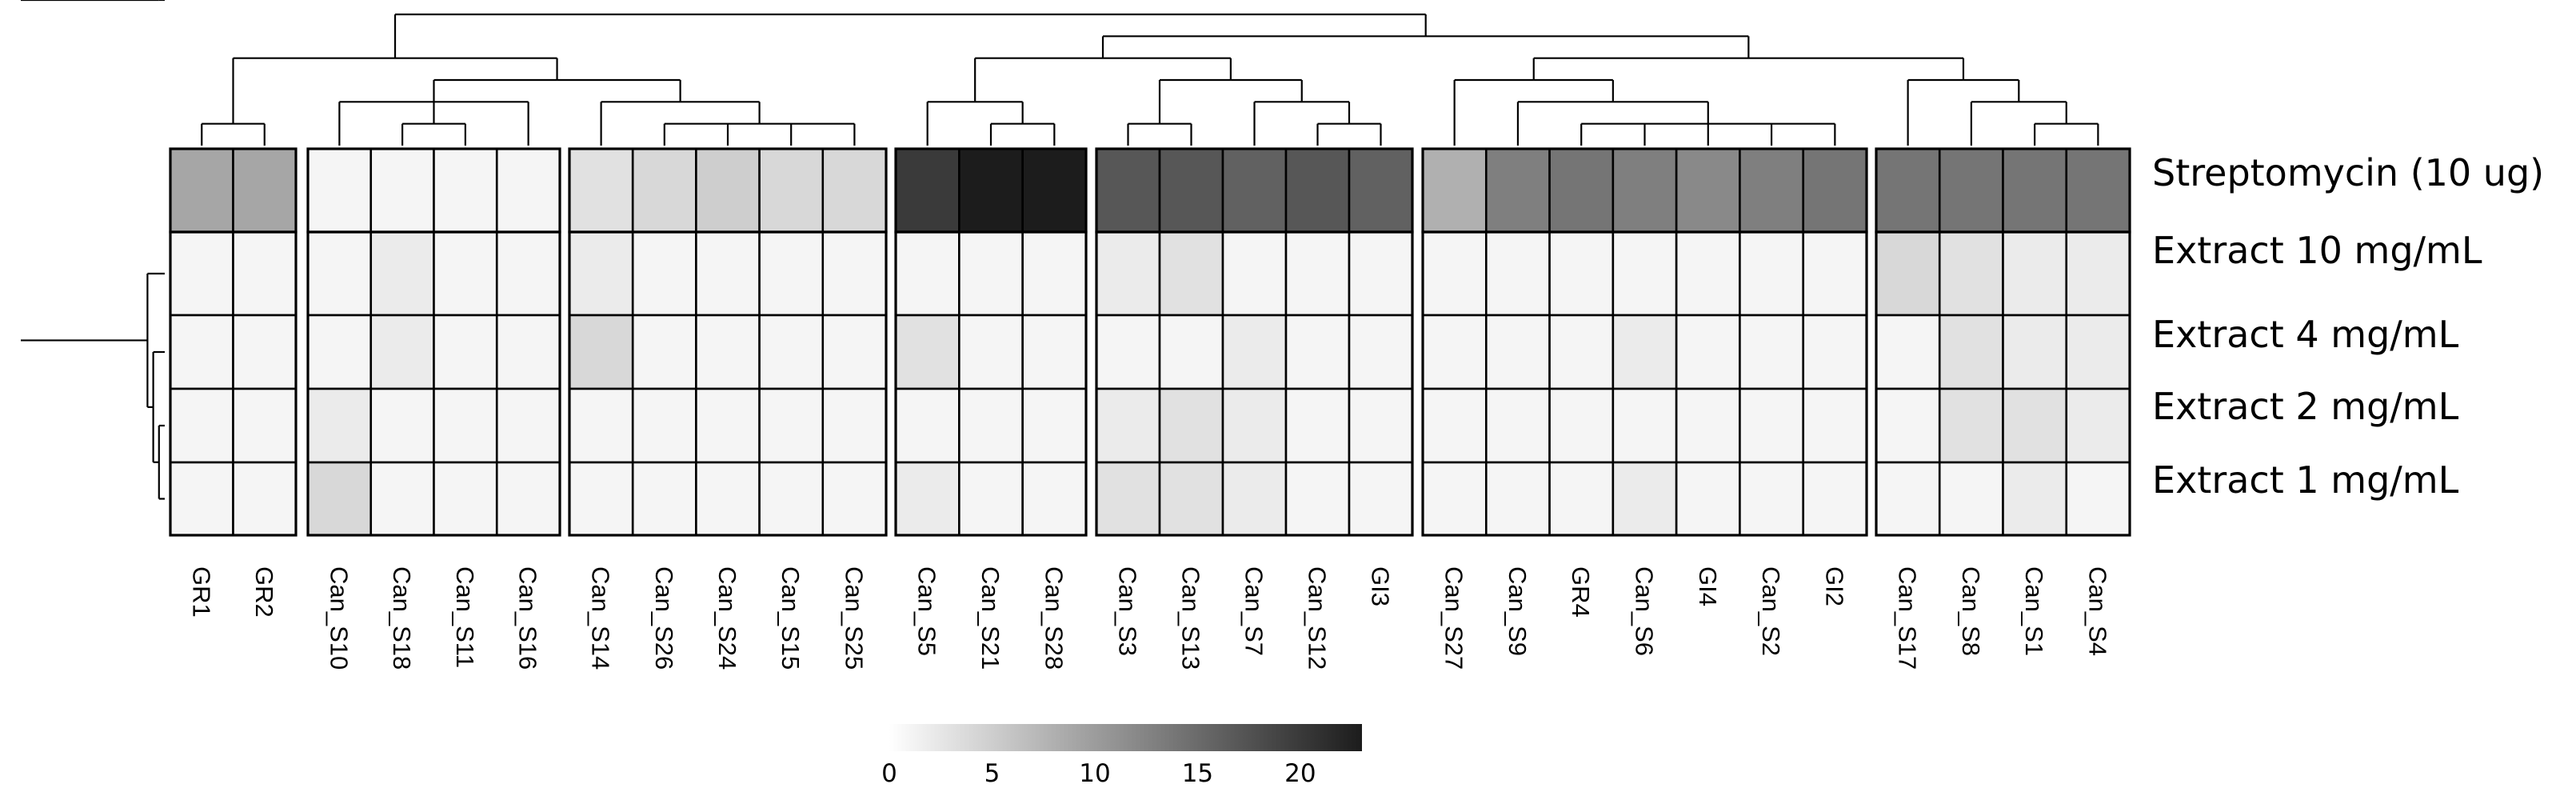  What do you see at coordinates (2348, 172) in the screenshot?
I see `row-label: Streptomycin (10 ug)` at bounding box center [2348, 172].